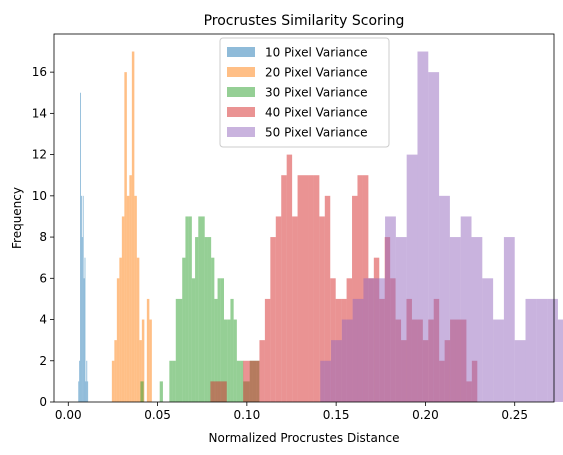  What do you see at coordinates (316, 73) in the screenshot?
I see `legend-label: 20 Pixel Variance` at bounding box center [316, 73].